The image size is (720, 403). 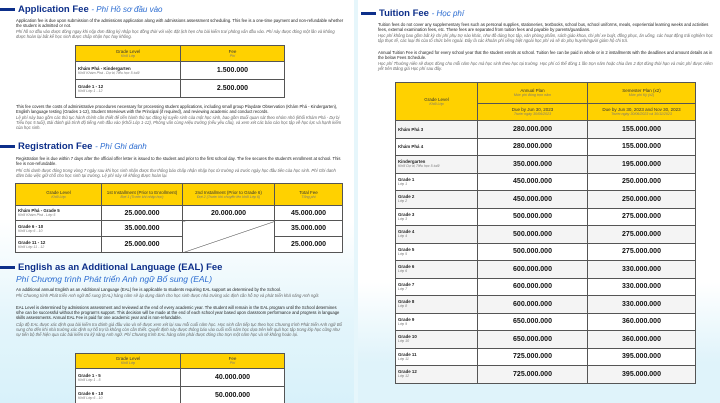 I want to click on grade-cell: Grade 10 Lớp 10, so click(x=436, y=339).